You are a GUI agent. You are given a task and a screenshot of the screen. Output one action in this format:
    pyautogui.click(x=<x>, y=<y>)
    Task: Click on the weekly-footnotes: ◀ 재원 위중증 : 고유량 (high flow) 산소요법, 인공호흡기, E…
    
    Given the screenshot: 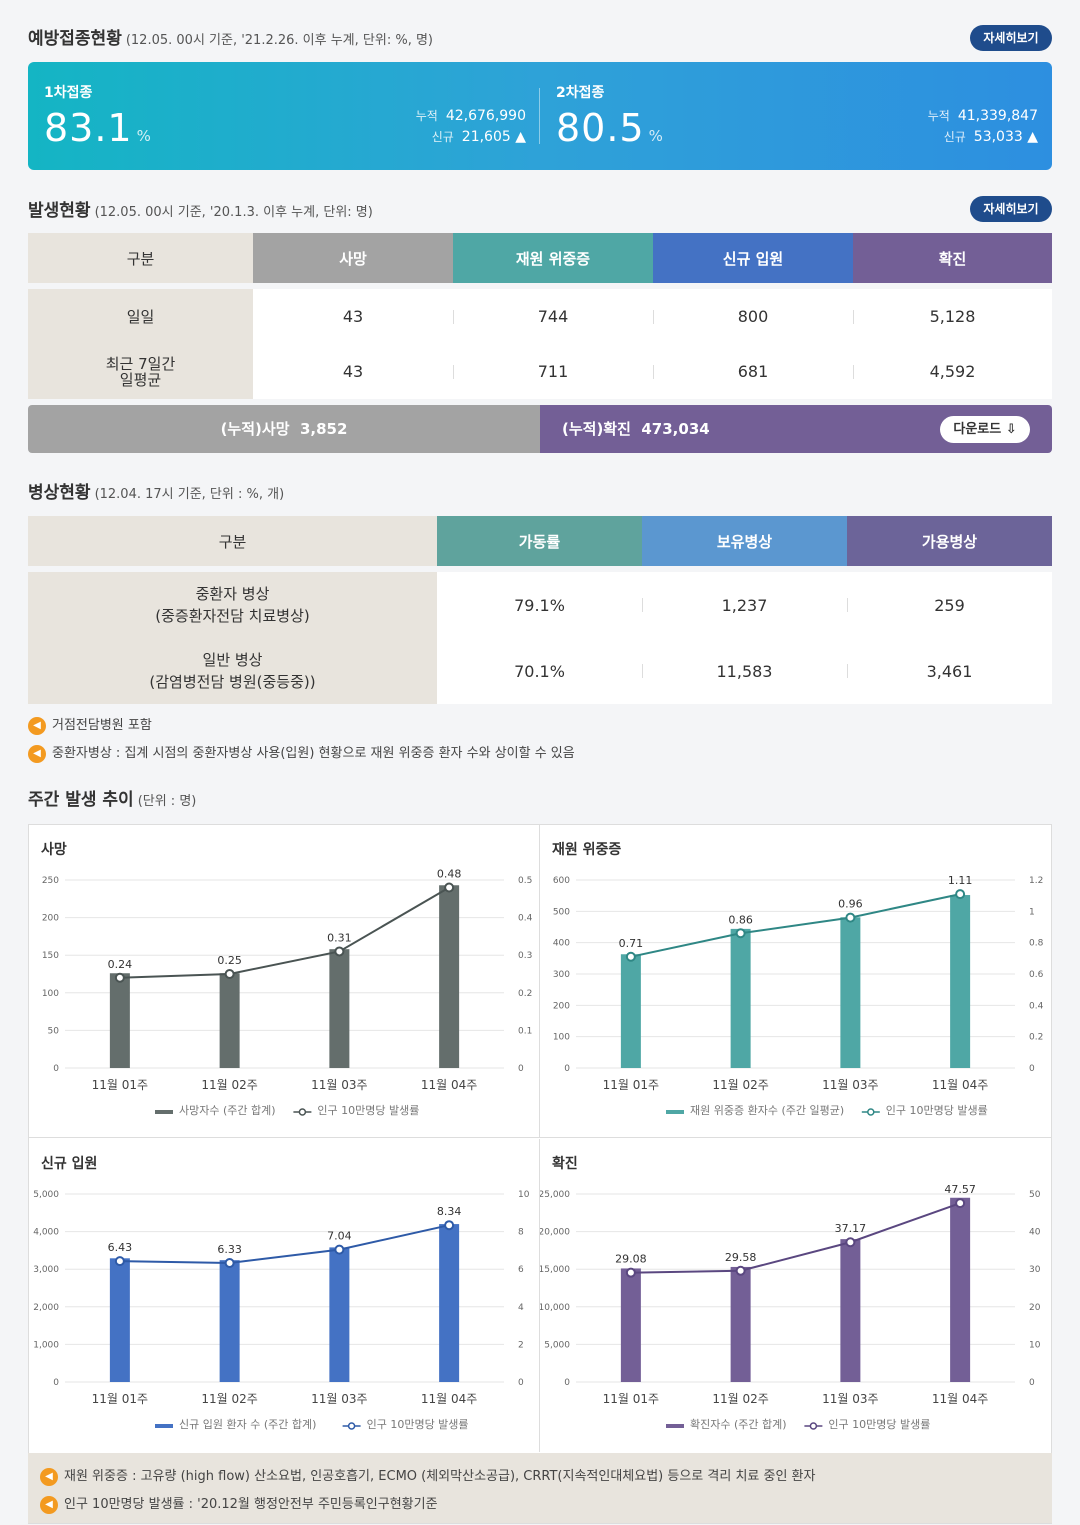 What is the action you would take?
    pyautogui.click(x=540, y=1488)
    